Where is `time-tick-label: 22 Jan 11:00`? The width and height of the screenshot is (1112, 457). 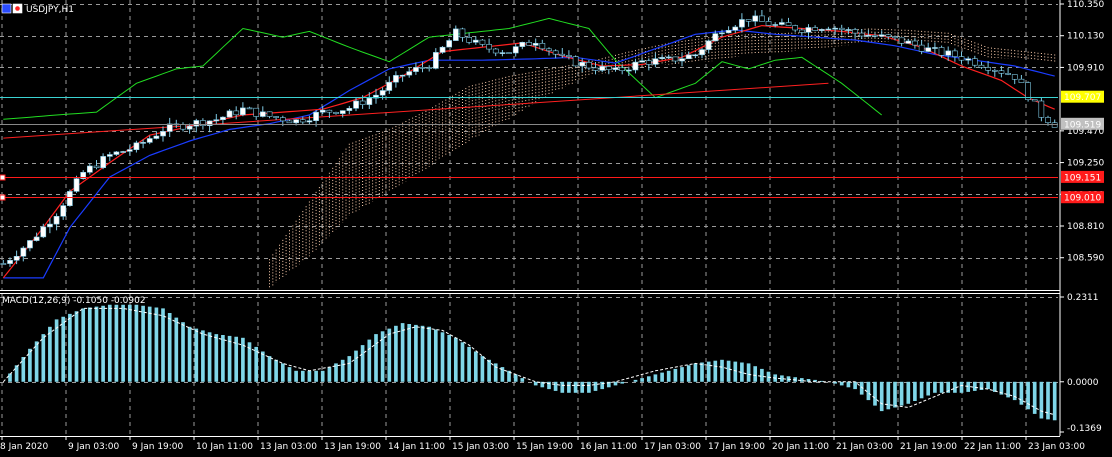 time-tick-label: 22 Jan 11:00 is located at coordinates (992, 447).